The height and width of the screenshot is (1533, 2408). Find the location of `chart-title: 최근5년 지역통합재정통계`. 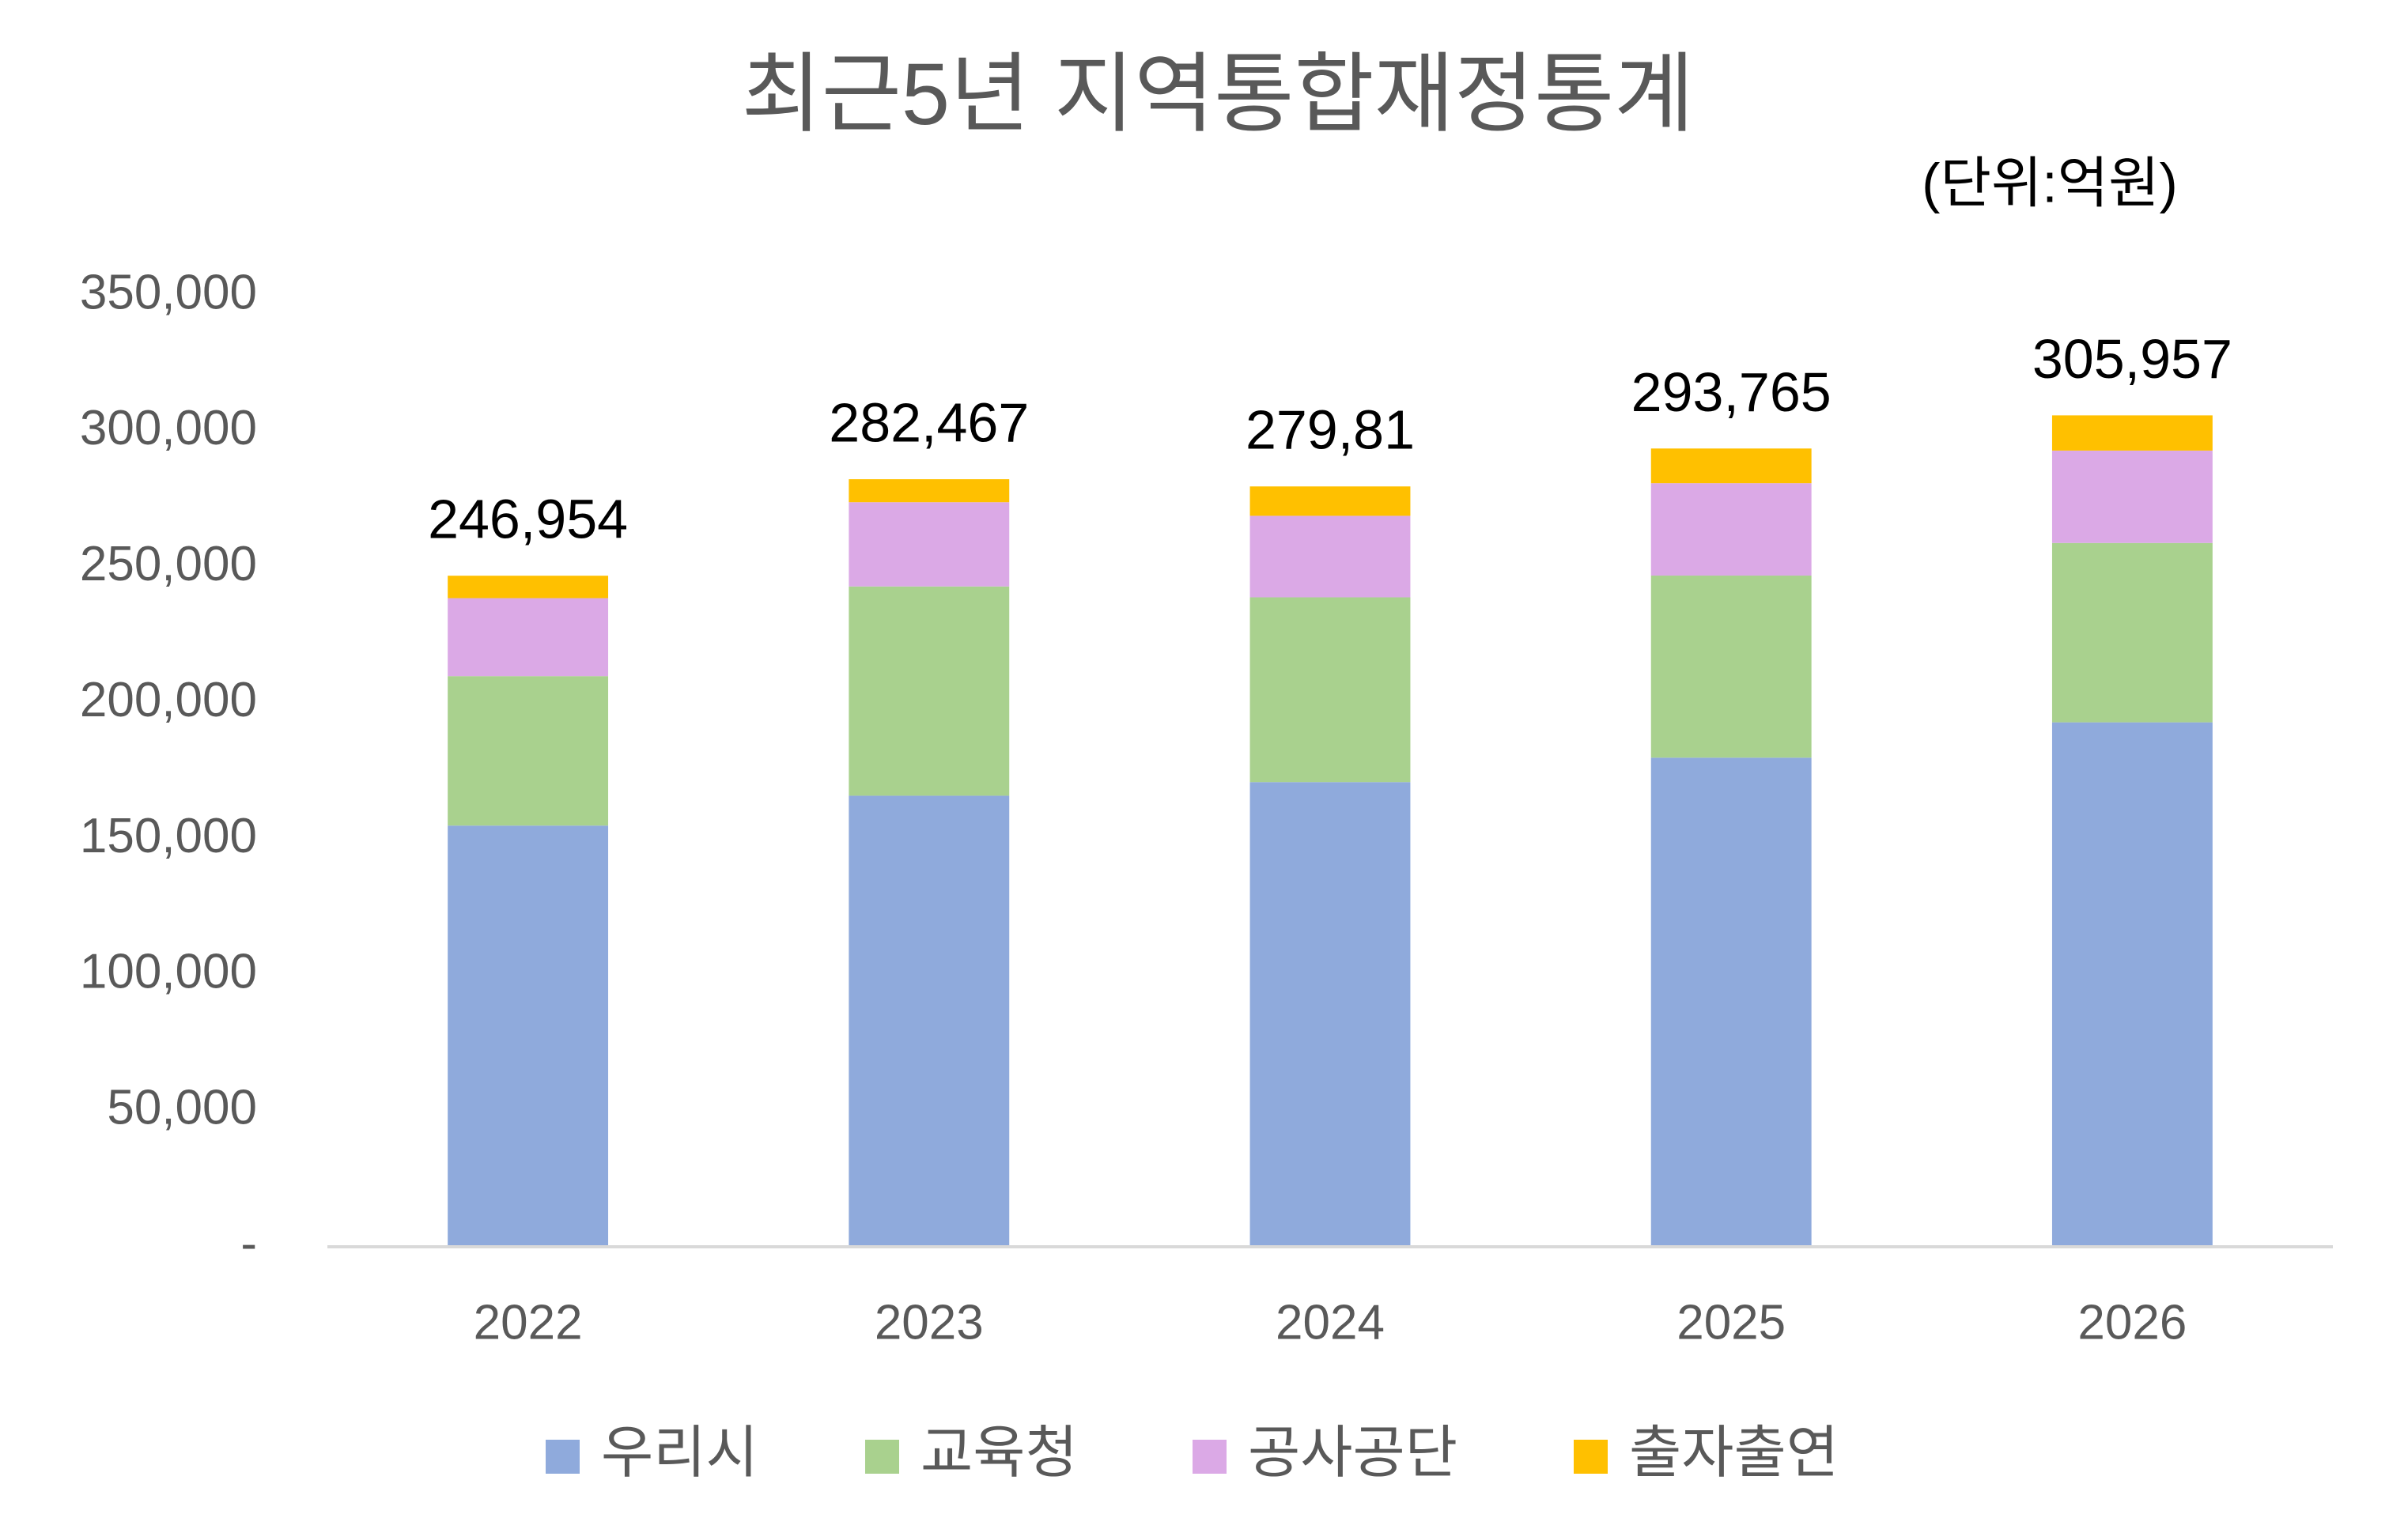

chart-title: 최근5년 지역통합재정통계 is located at coordinates (1218, 95).